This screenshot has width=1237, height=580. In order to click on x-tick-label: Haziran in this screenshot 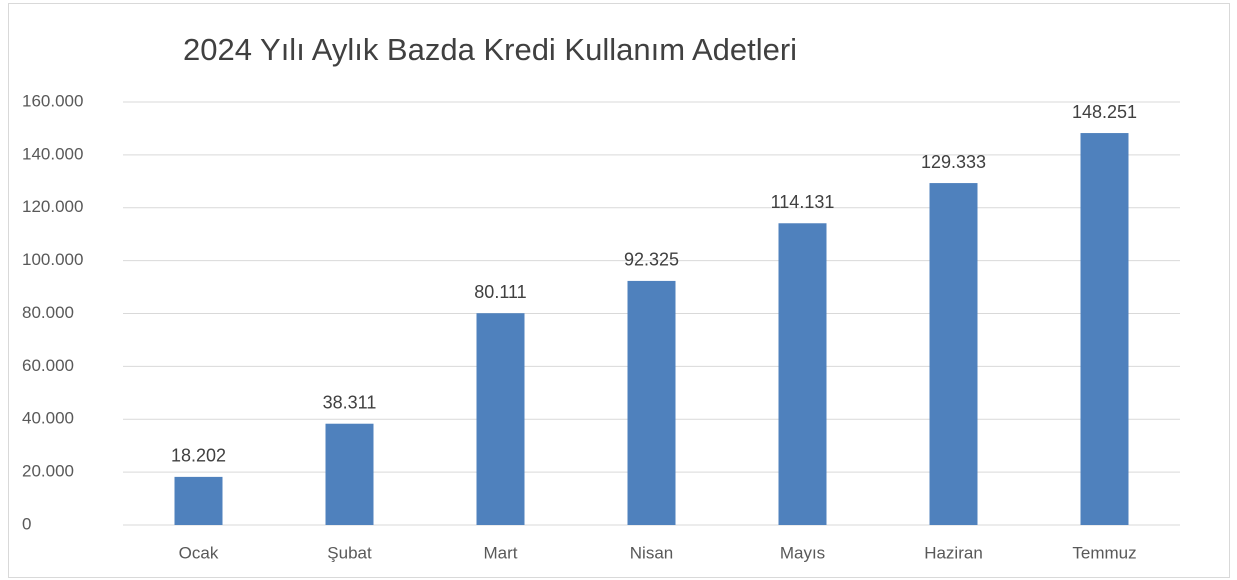, I will do `click(953, 552)`.